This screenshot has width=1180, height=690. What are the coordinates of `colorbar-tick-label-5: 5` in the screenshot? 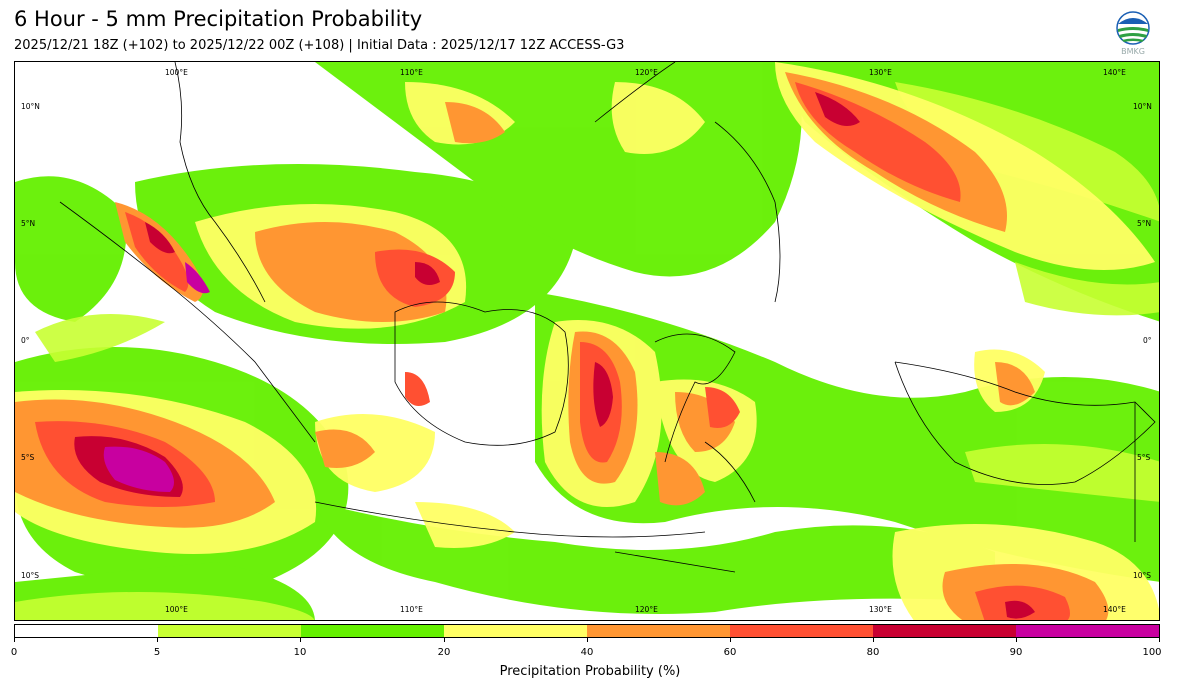 It's located at (157, 652).